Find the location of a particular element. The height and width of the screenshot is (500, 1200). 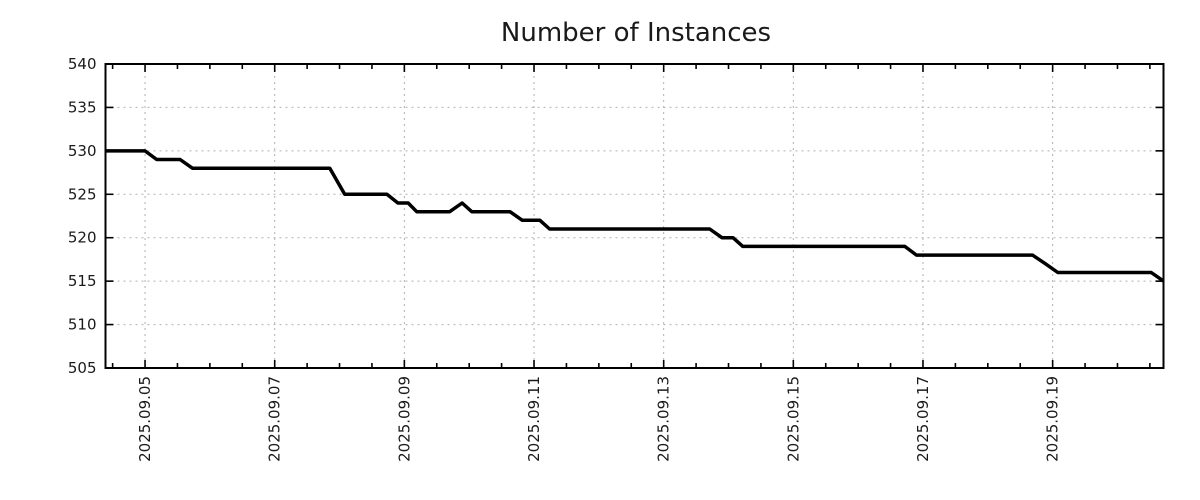

y-tick-label: 520 is located at coordinates (82, 238).